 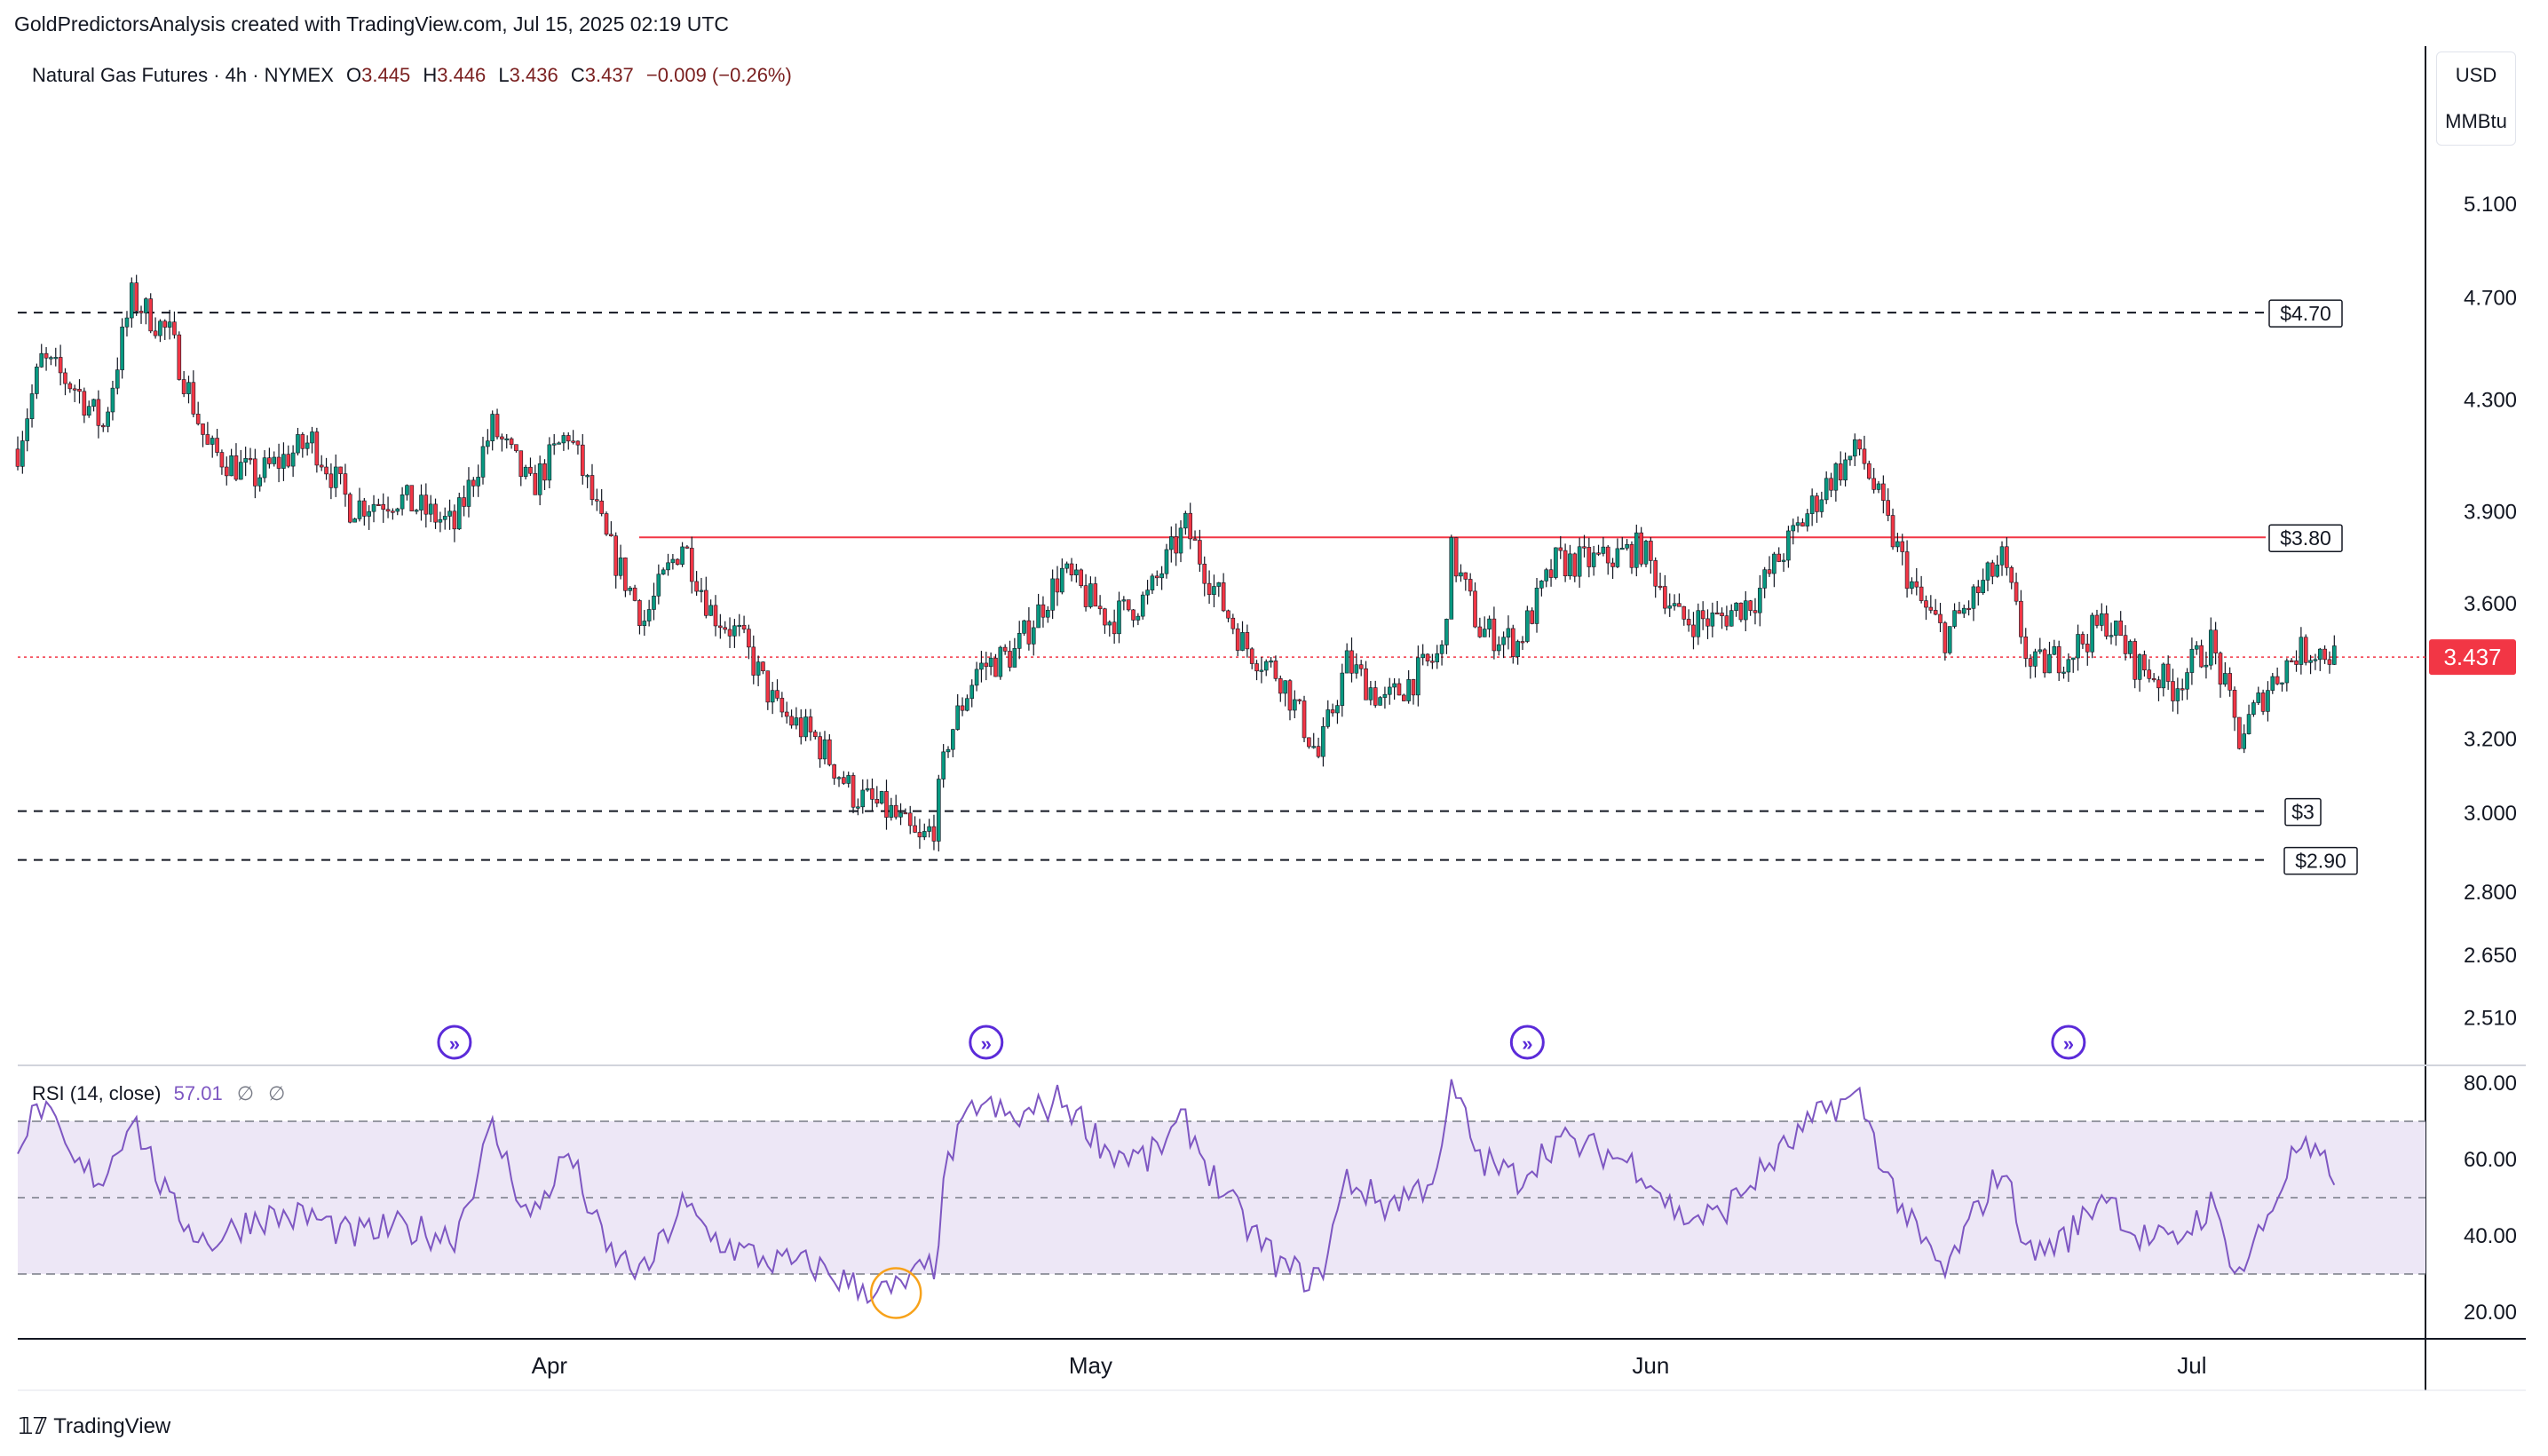 What do you see at coordinates (2490, 956) in the screenshot?
I see `price-axis-tick: 2.650` at bounding box center [2490, 956].